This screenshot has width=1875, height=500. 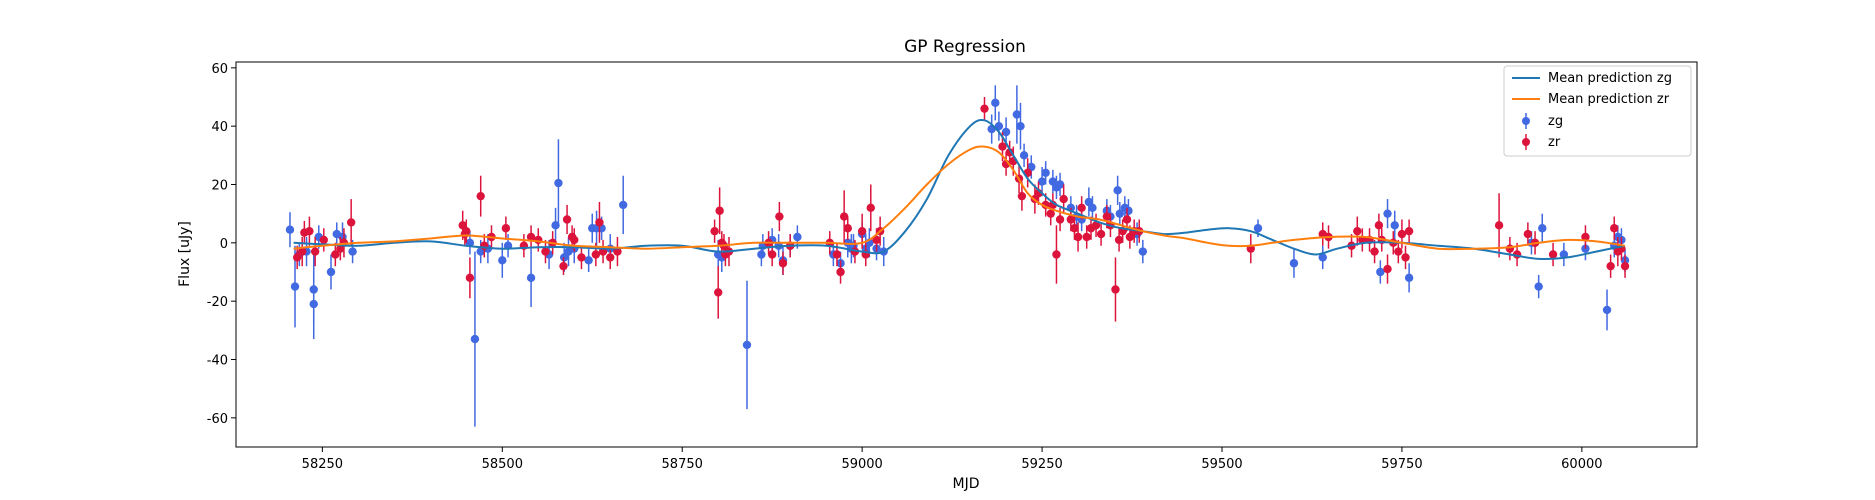 I want to click on x-tick-label: 58750, so click(x=682, y=464).